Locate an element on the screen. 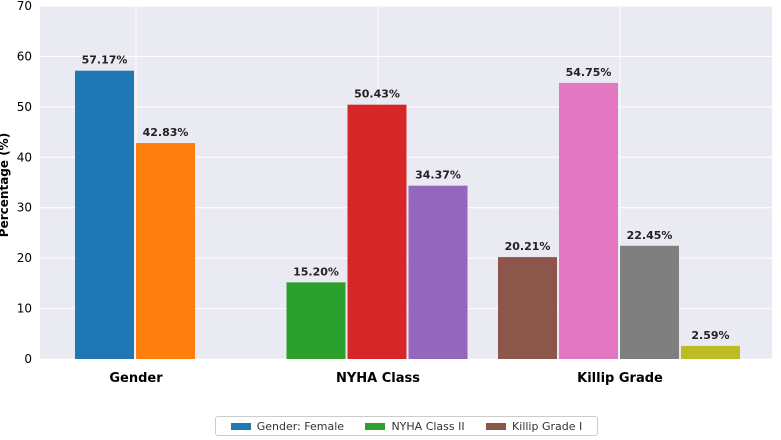 This screenshot has height=440, width=781. y-tick-label: 60 is located at coordinates (24, 56).